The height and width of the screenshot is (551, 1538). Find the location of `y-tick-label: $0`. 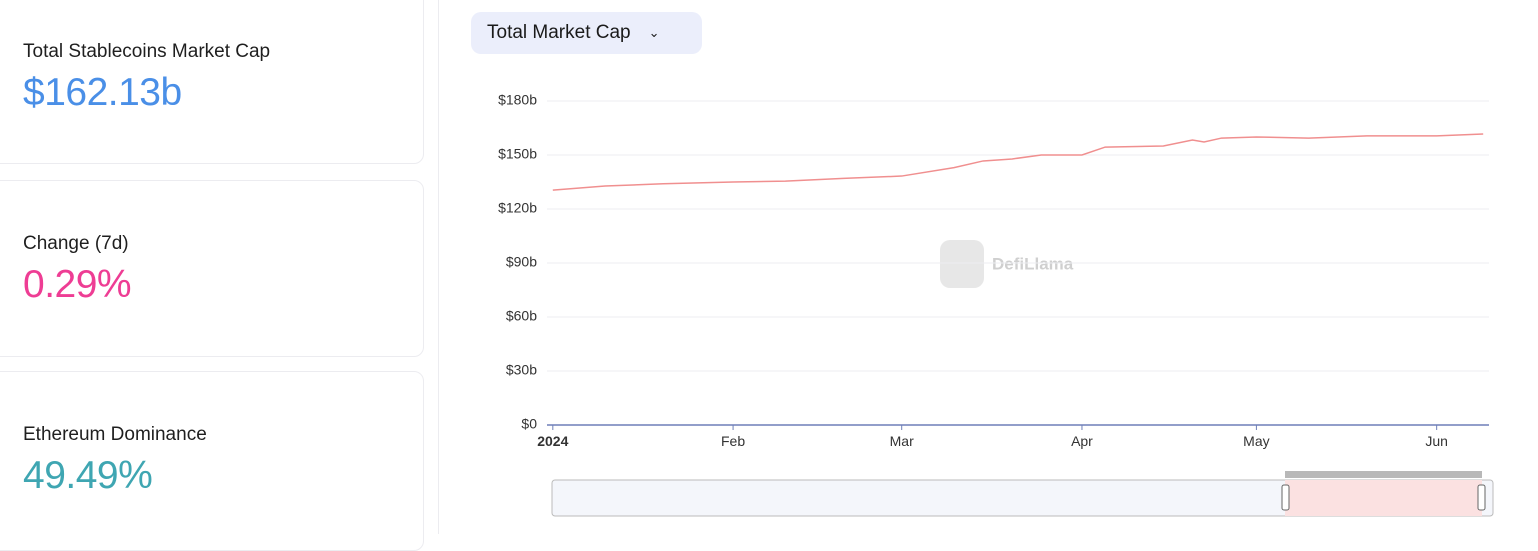

y-tick-label: $0 is located at coordinates (529, 424).